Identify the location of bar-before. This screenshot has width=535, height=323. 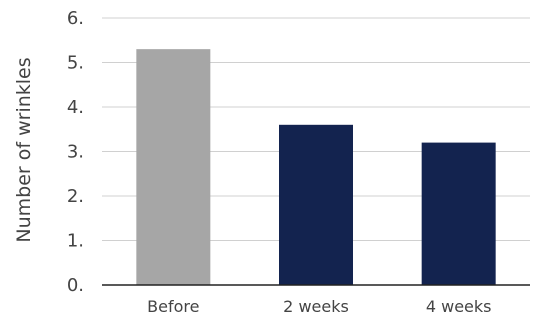
(173, 167).